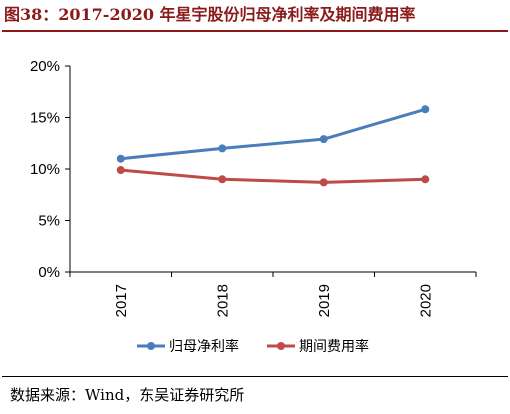 Image resolution: width=510 pixels, height=414 pixels. Describe the element at coordinates (204, 346) in the screenshot. I see `legend-label: 归母净利率` at that location.